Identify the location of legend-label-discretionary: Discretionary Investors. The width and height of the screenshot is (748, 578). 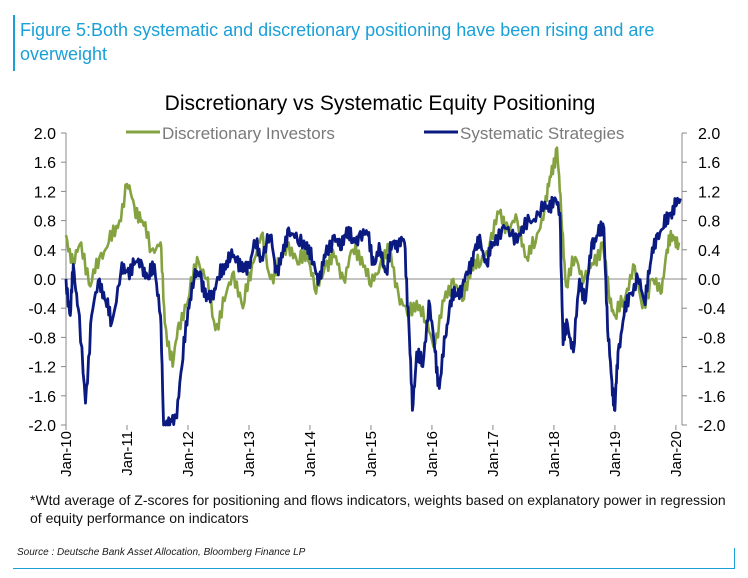
(248, 133).